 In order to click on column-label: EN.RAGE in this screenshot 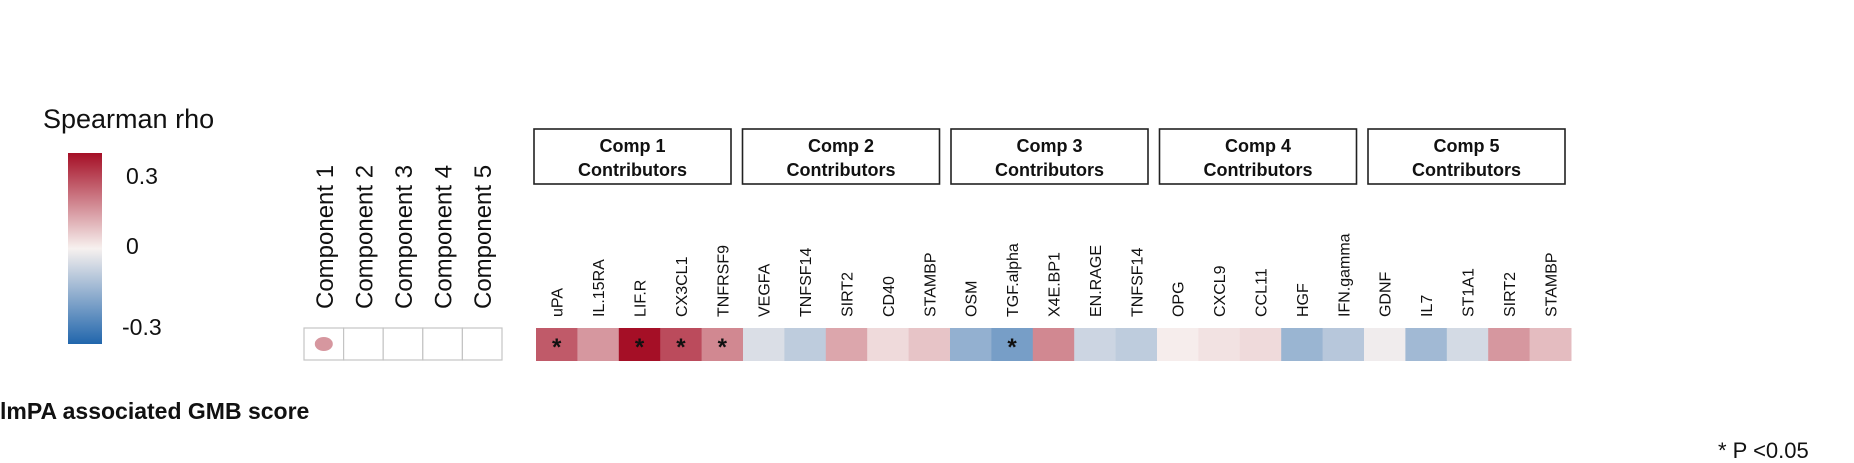, I will do `click(1096, 281)`.